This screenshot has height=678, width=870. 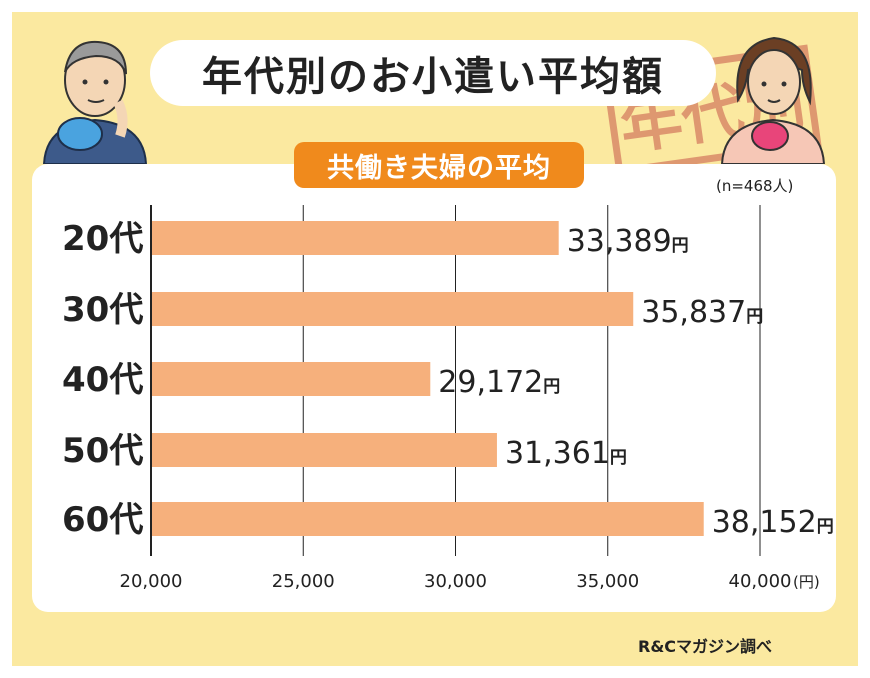 I want to click on category-label: 50代, so click(x=102, y=451).